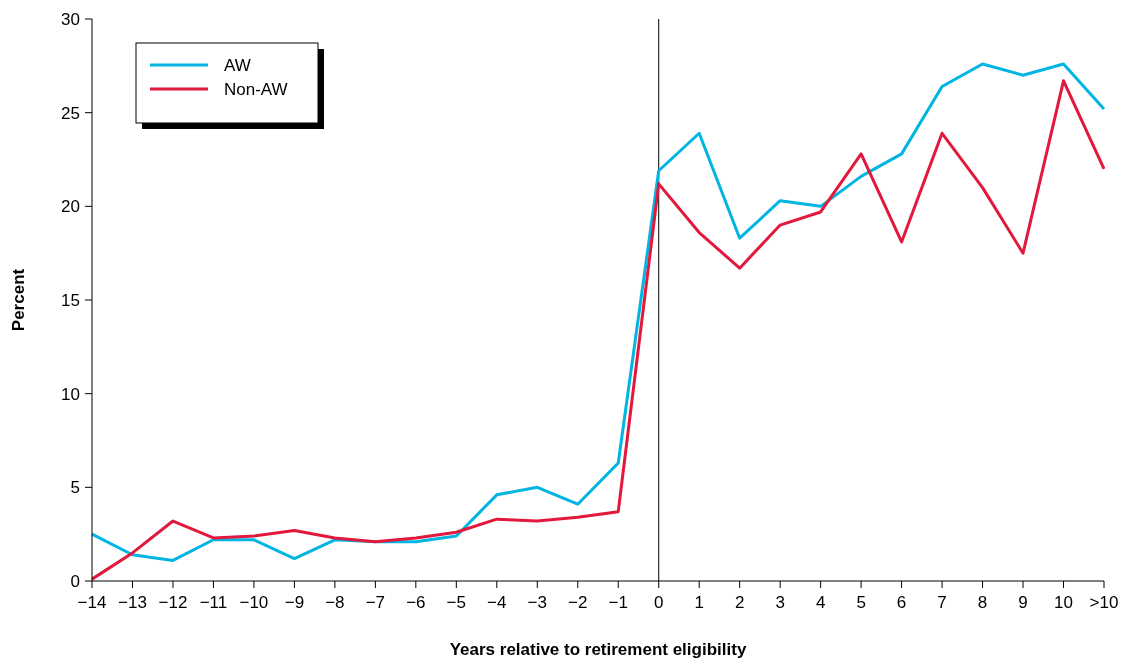 The height and width of the screenshot is (667, 1124). Describe the element at coordinates (537, 602) in the screenshot. I see `x-tick-label: −3` at that location.